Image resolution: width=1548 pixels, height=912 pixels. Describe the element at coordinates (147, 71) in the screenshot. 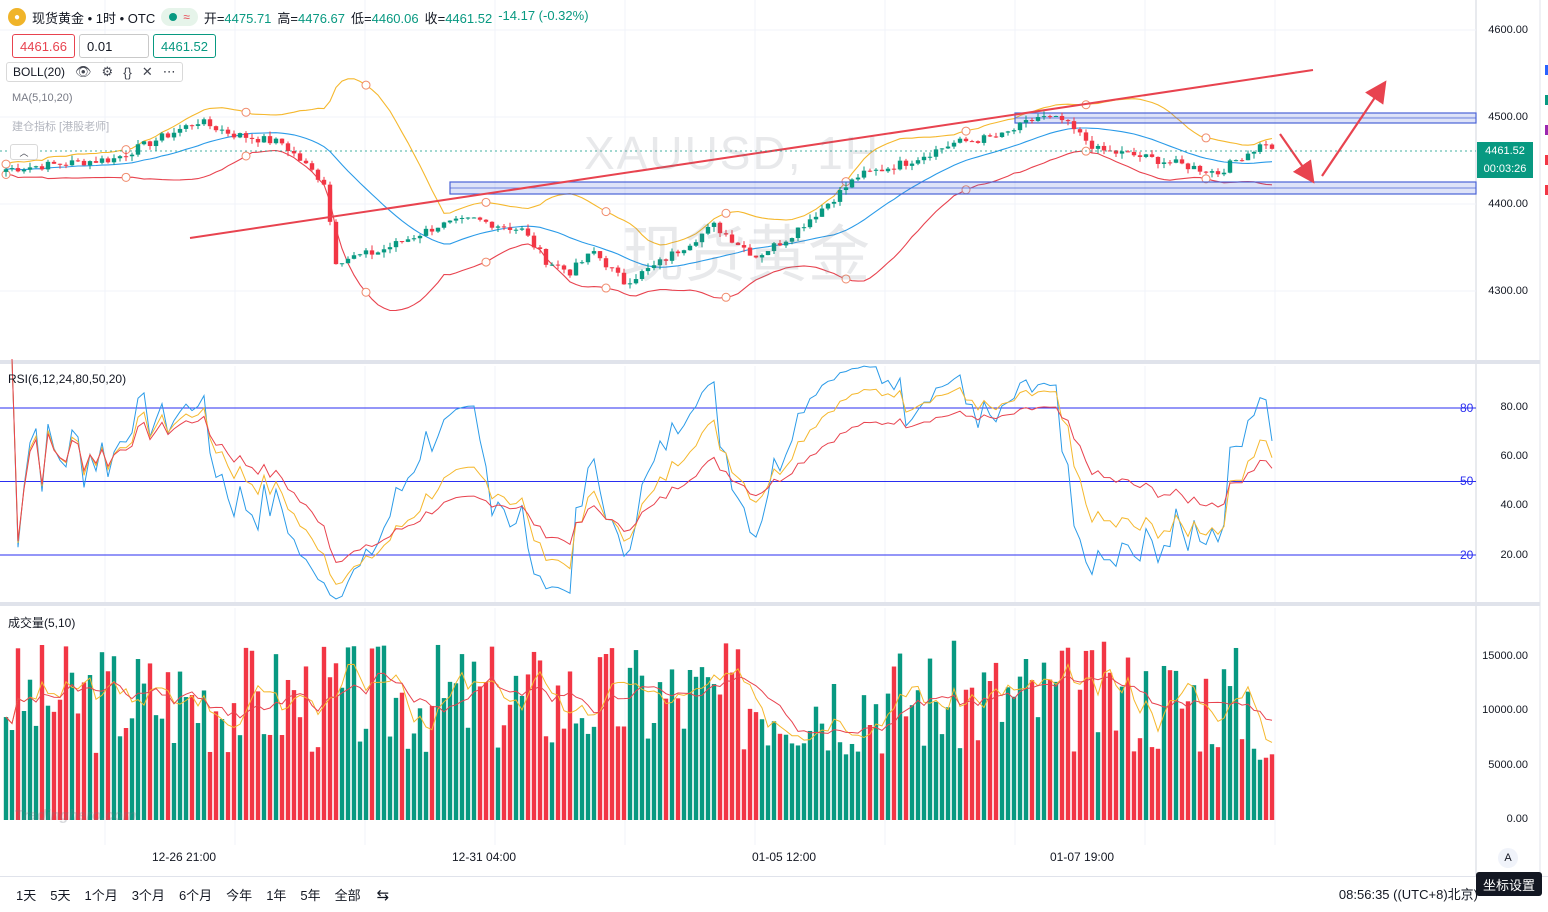

I see `close-icon: ✕` at that location.